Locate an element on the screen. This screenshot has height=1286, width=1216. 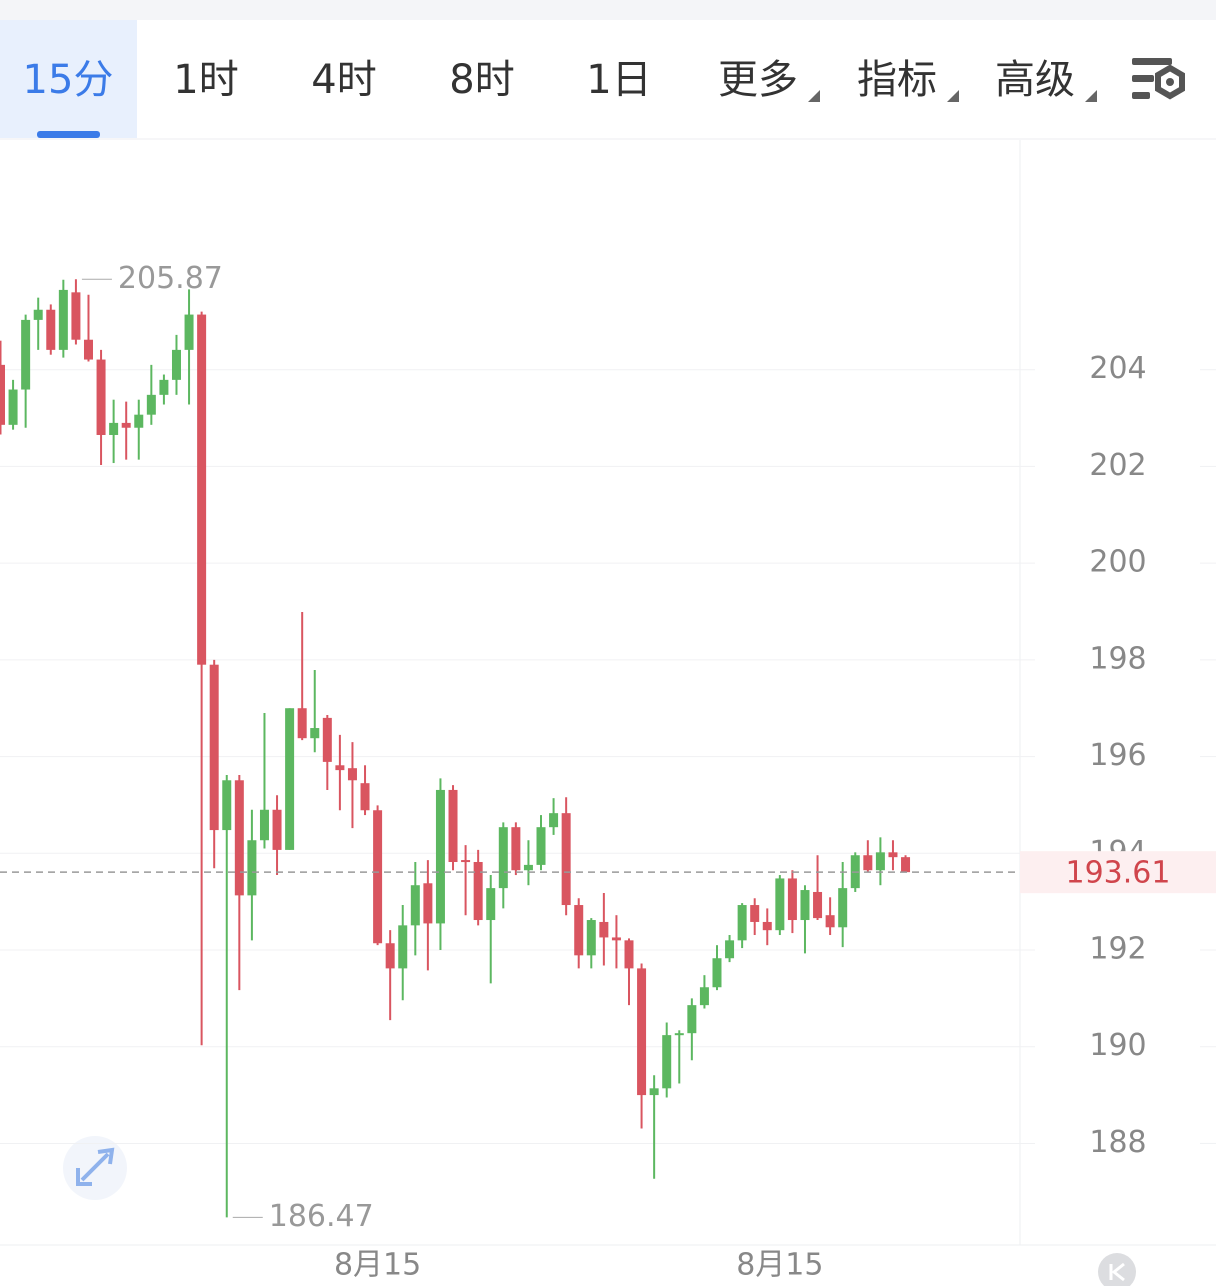
top-strip is located at coordinates (608, 10).